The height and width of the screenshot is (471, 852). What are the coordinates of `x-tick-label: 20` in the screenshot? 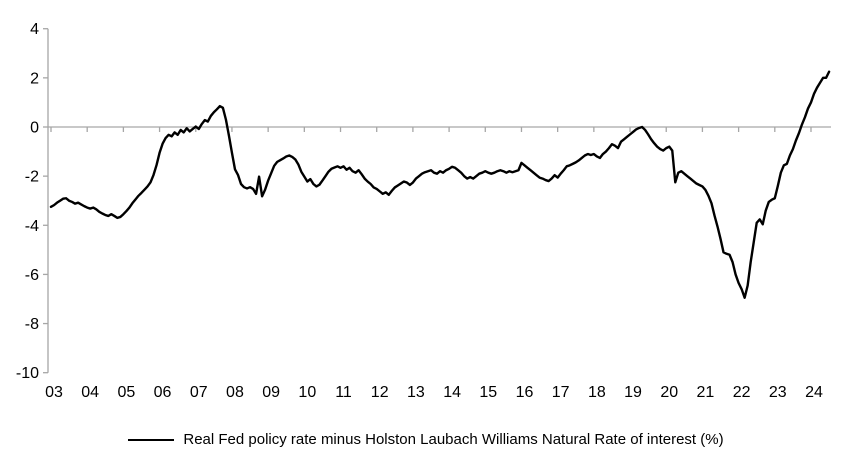 It's located at (669, 392).